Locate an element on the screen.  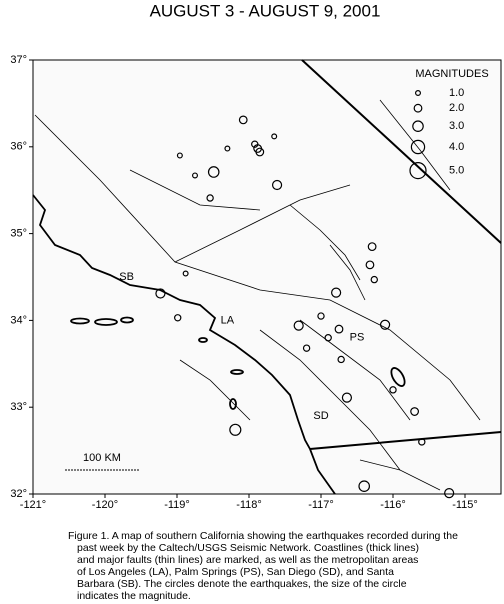
x-tick-label: -115° is located at coordinates (465, 505).